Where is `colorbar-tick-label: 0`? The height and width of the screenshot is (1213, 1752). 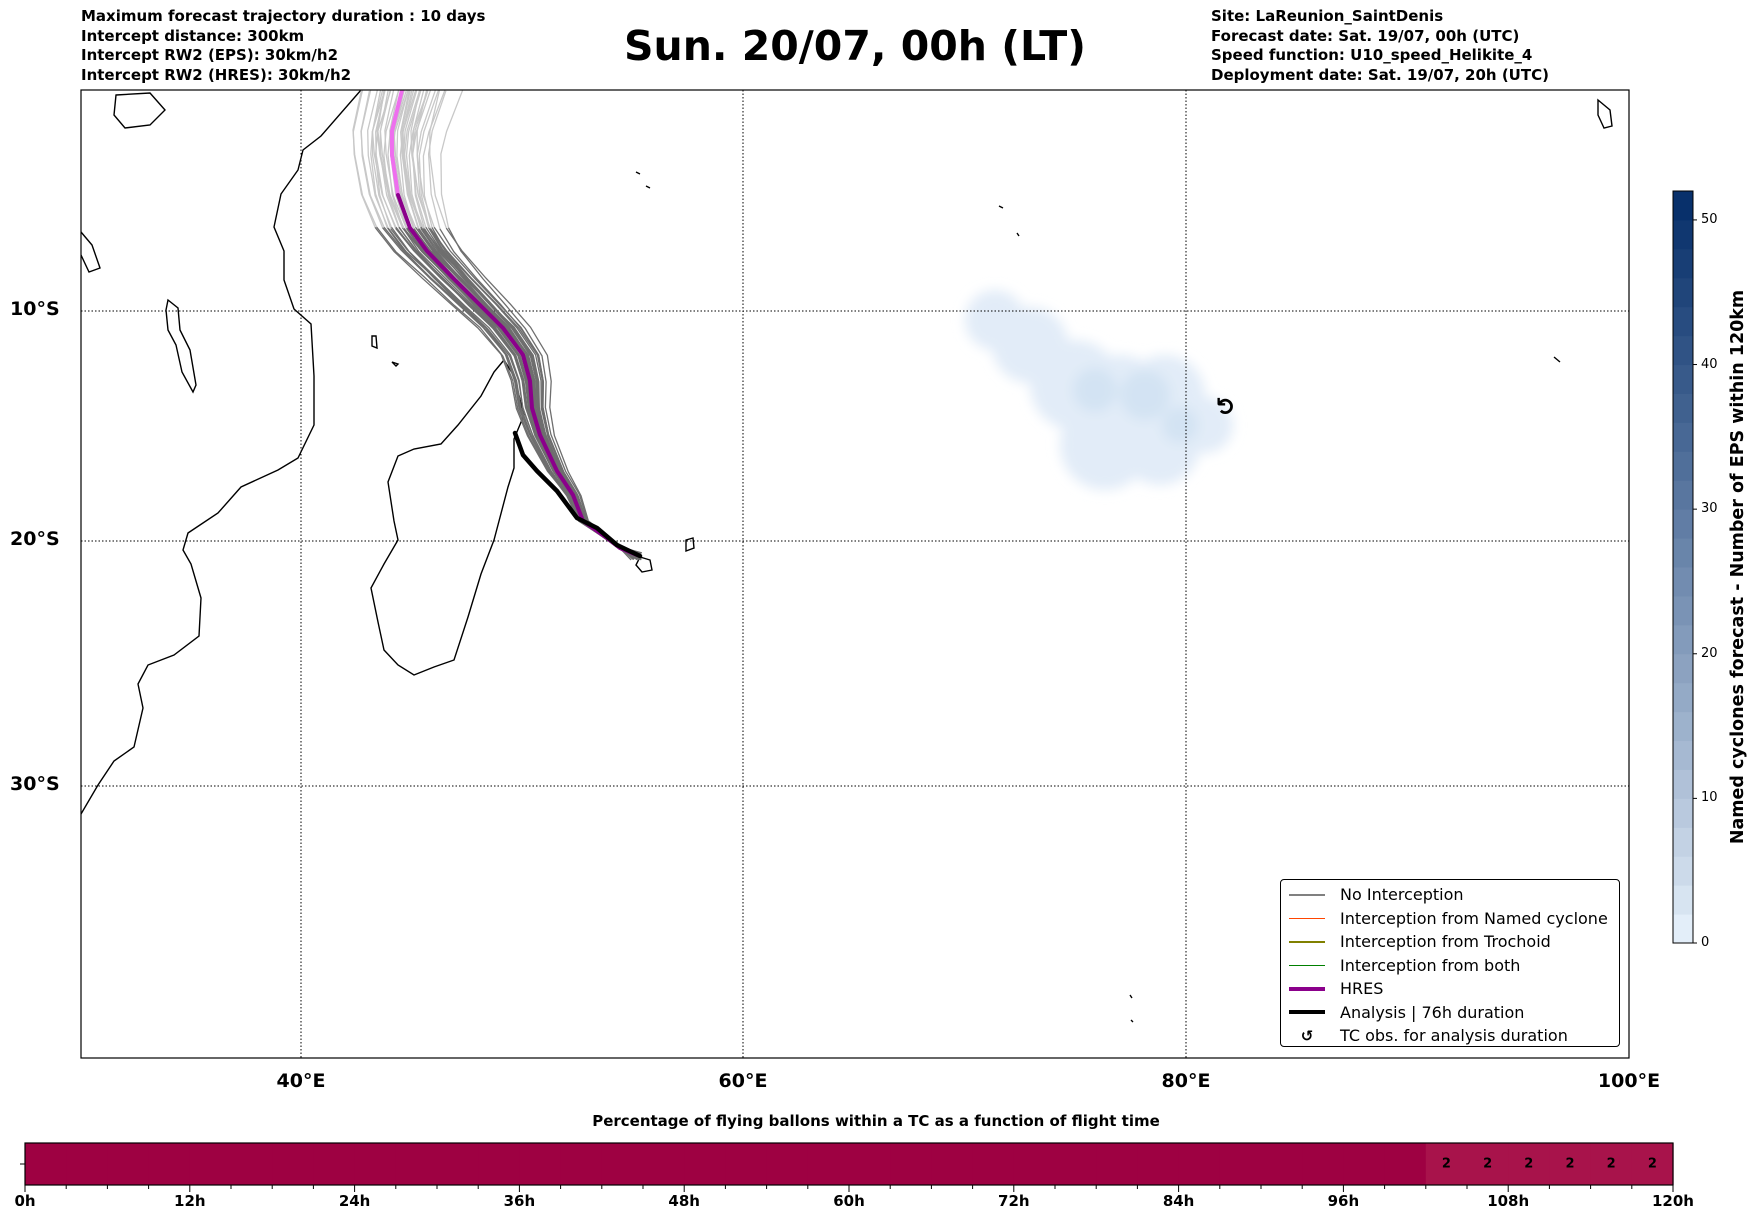 colorbar-tick-label: 0 is located at coordinates (1705, 942).